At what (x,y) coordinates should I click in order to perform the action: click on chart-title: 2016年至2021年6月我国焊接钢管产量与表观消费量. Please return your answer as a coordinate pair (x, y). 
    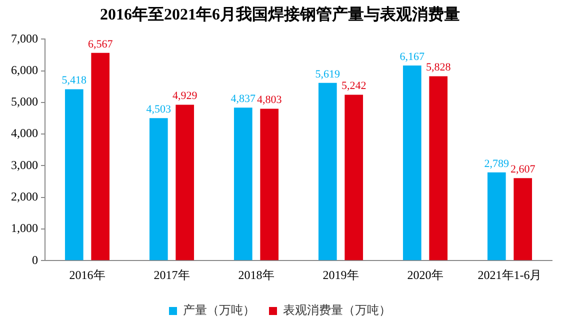
    Looking at the image, I should click on (280, 15).